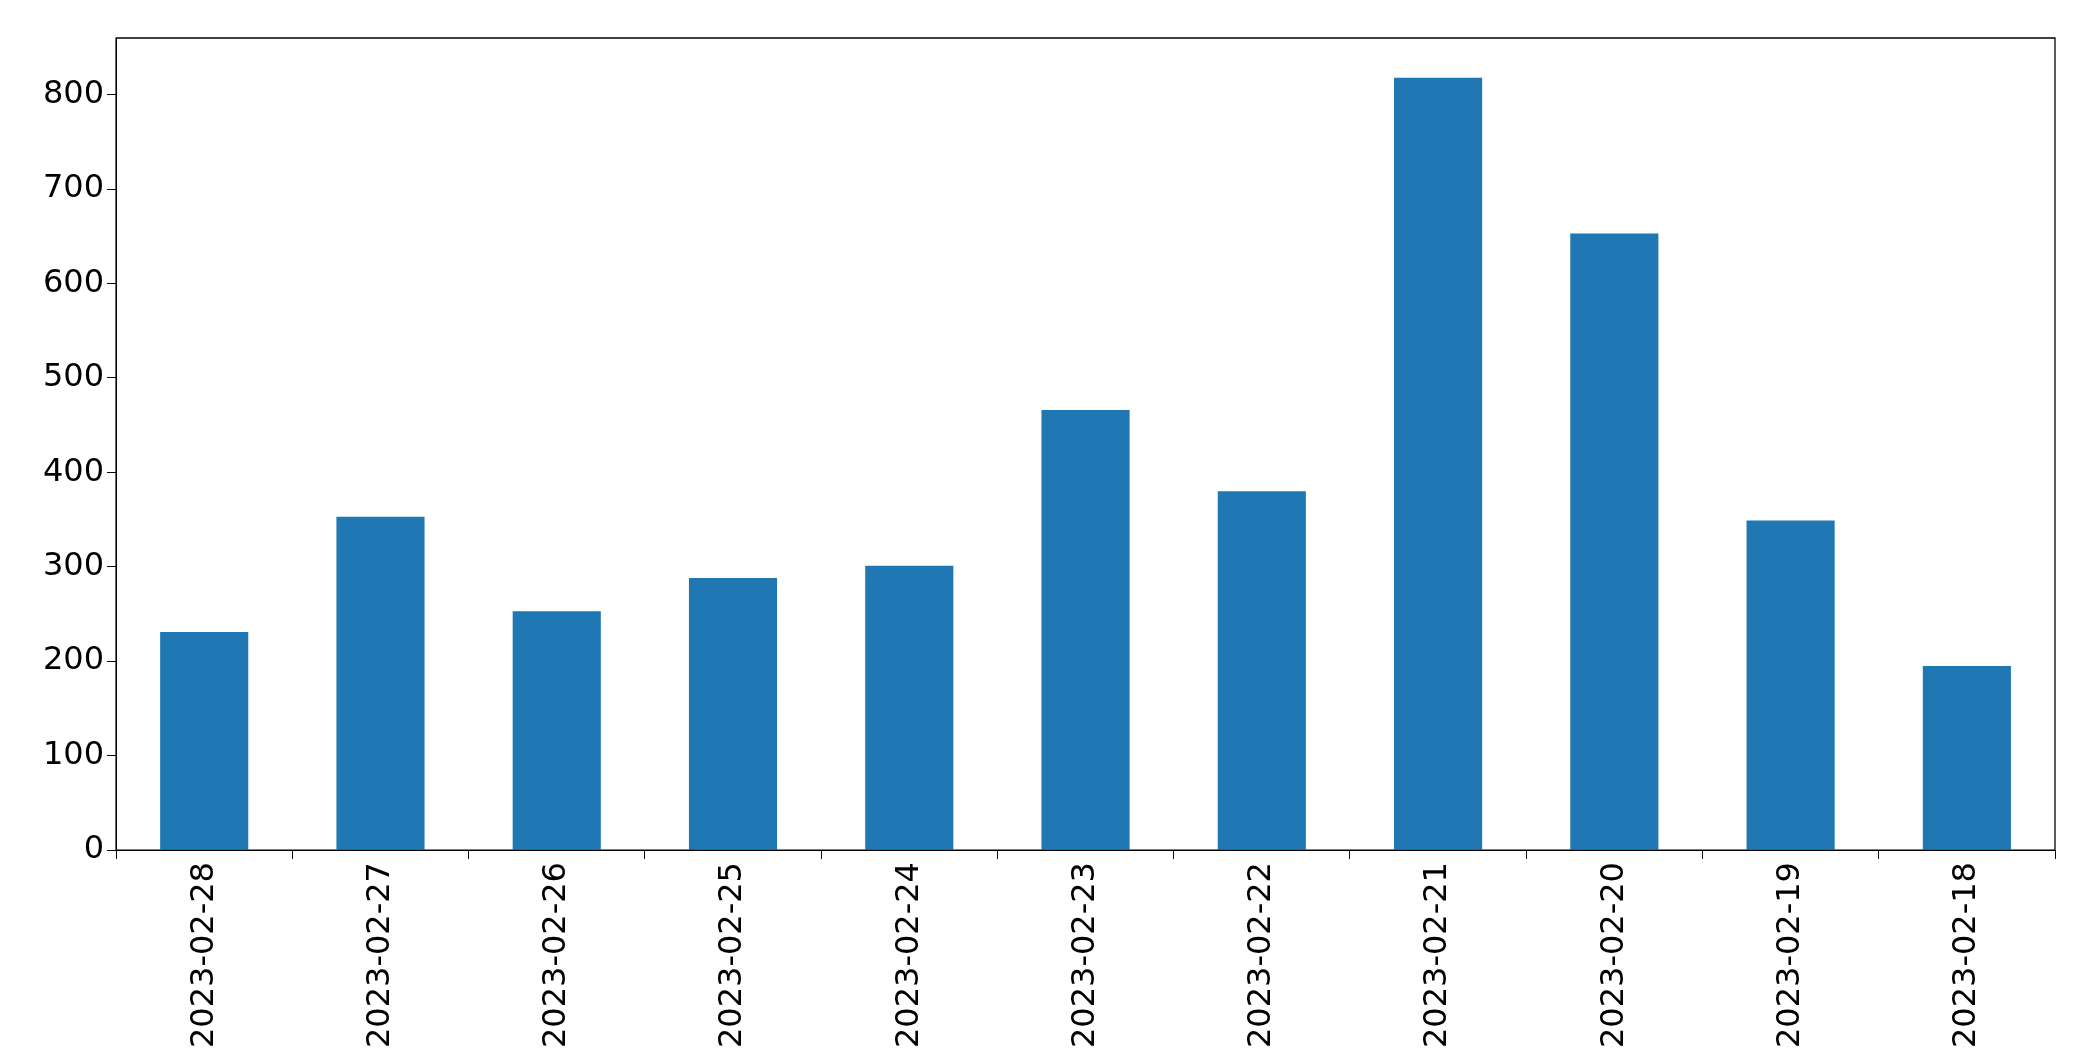 This screenshot has height=1061, width=2093. I want to click on y-tick-label: 400, so click(74, 469).